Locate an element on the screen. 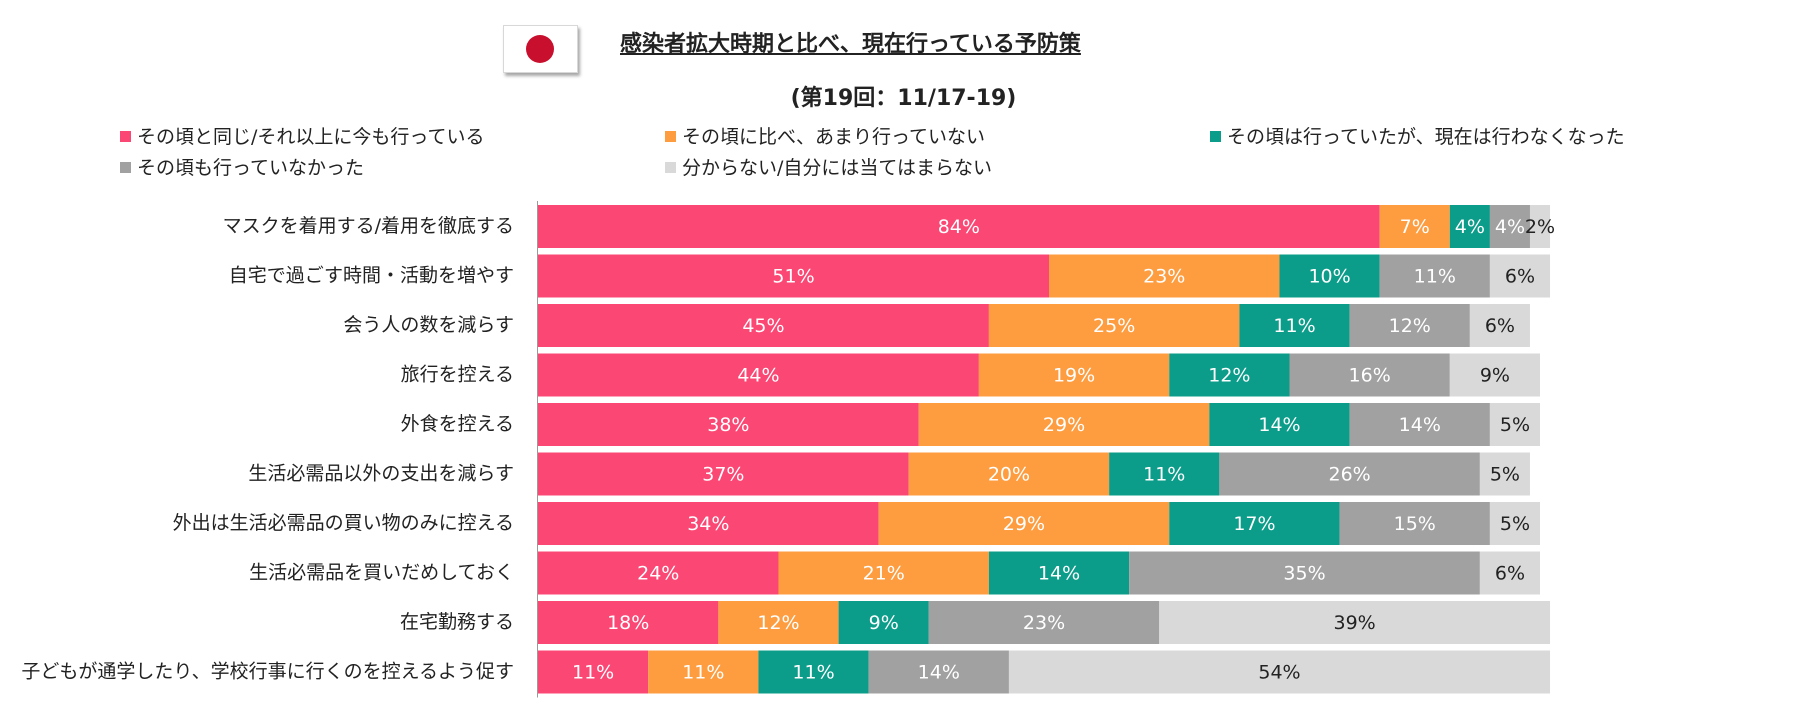 The height and width of the screenshot is (714, 1807). data-label: 44% is located at coordinates (758, 376).